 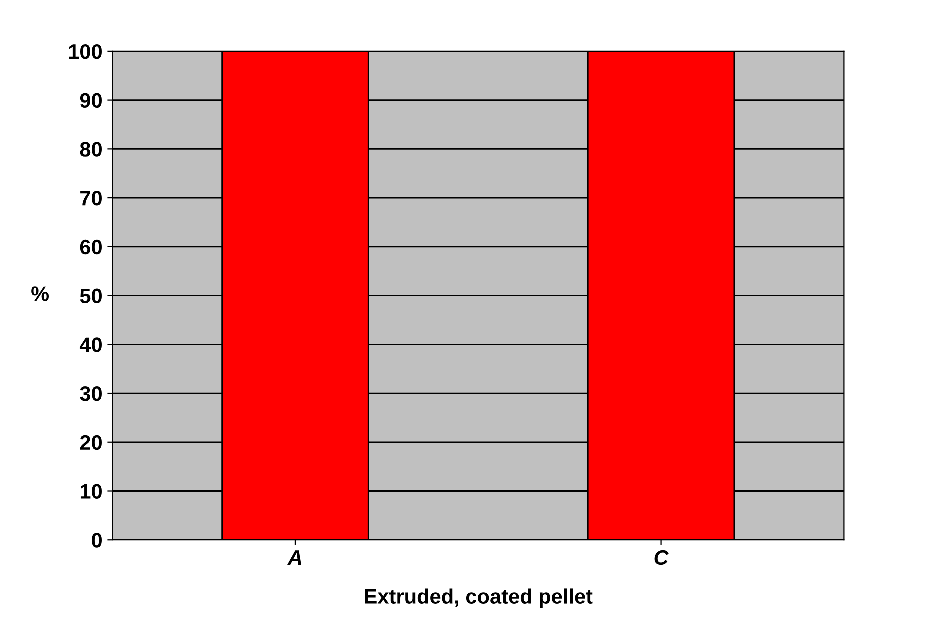 What do you see at coordinates (91, 149) in the screenshot?
I see `y-tick-label: 80` at bounding box center [91, 149].